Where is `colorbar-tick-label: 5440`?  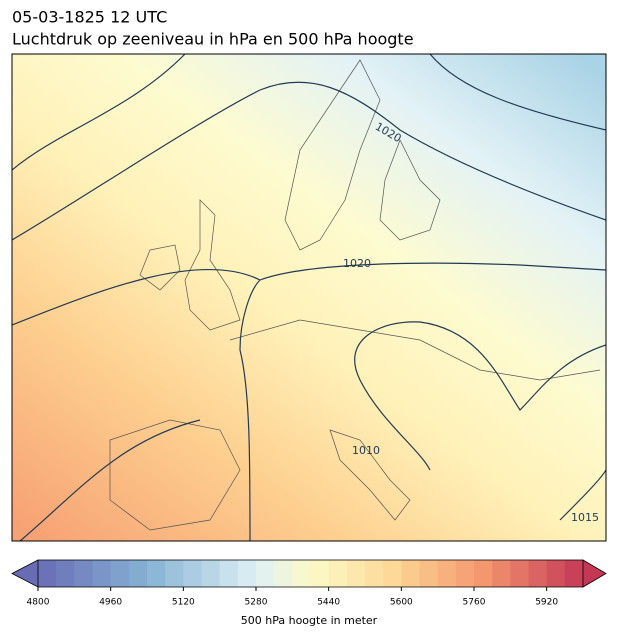
colorbar-tick-label: 5440 is located at coordinates (328, 603).